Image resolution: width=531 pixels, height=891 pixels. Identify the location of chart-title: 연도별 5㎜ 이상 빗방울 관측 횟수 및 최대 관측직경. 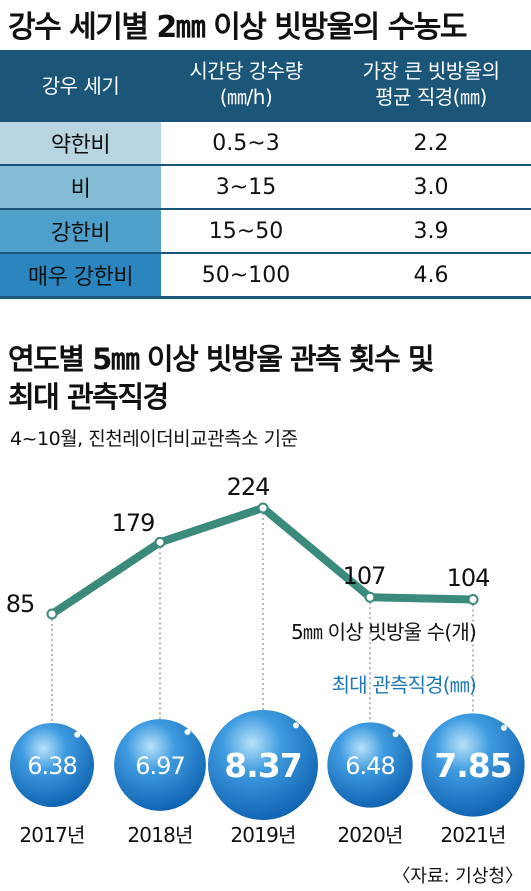
(221, 378).